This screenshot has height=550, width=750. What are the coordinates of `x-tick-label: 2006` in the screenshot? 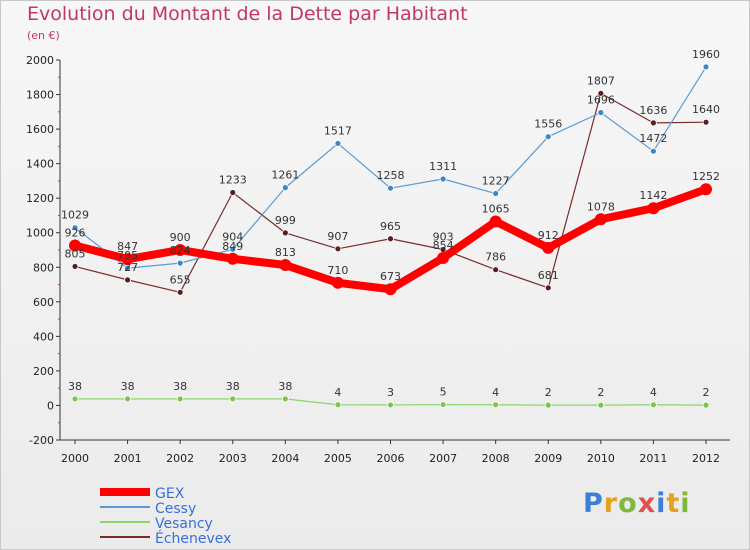 It's located at (391, 458).